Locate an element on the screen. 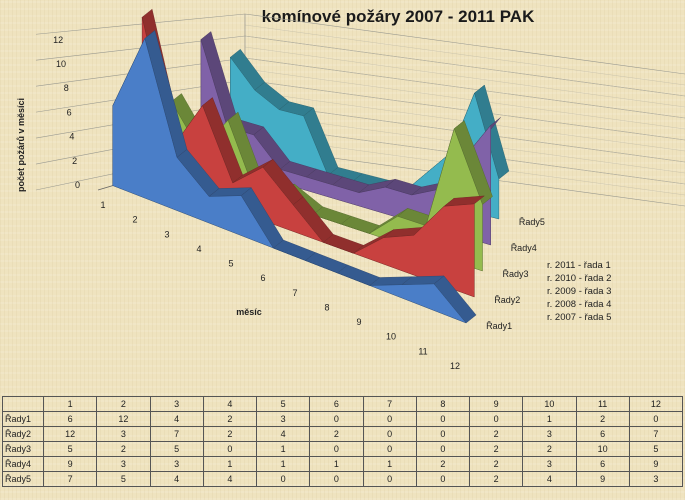  table-header-cell: 7 is located at coordinates (389, 404).